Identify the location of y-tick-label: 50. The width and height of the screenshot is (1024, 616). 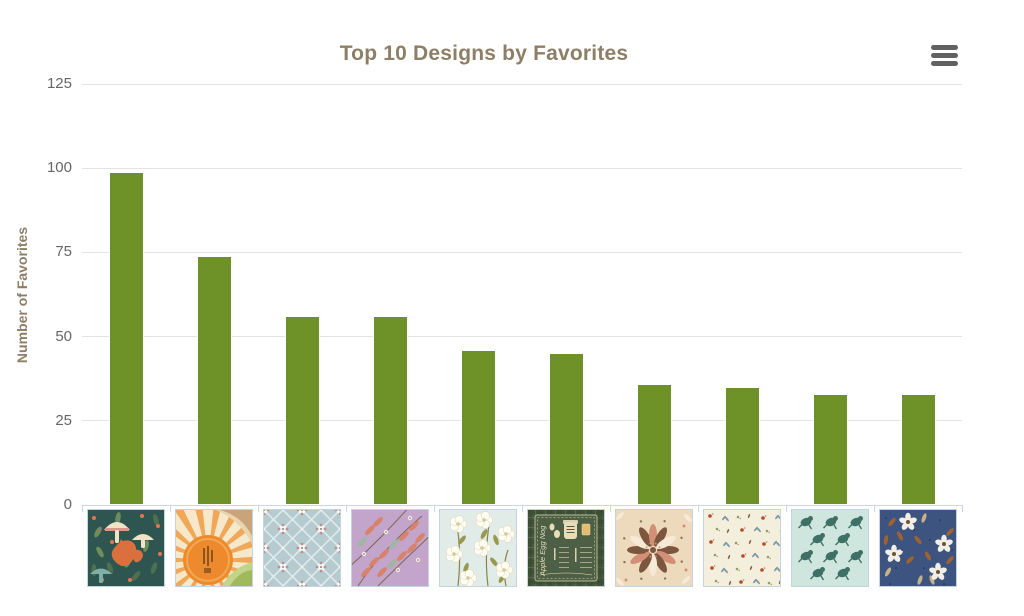
(63, 336).